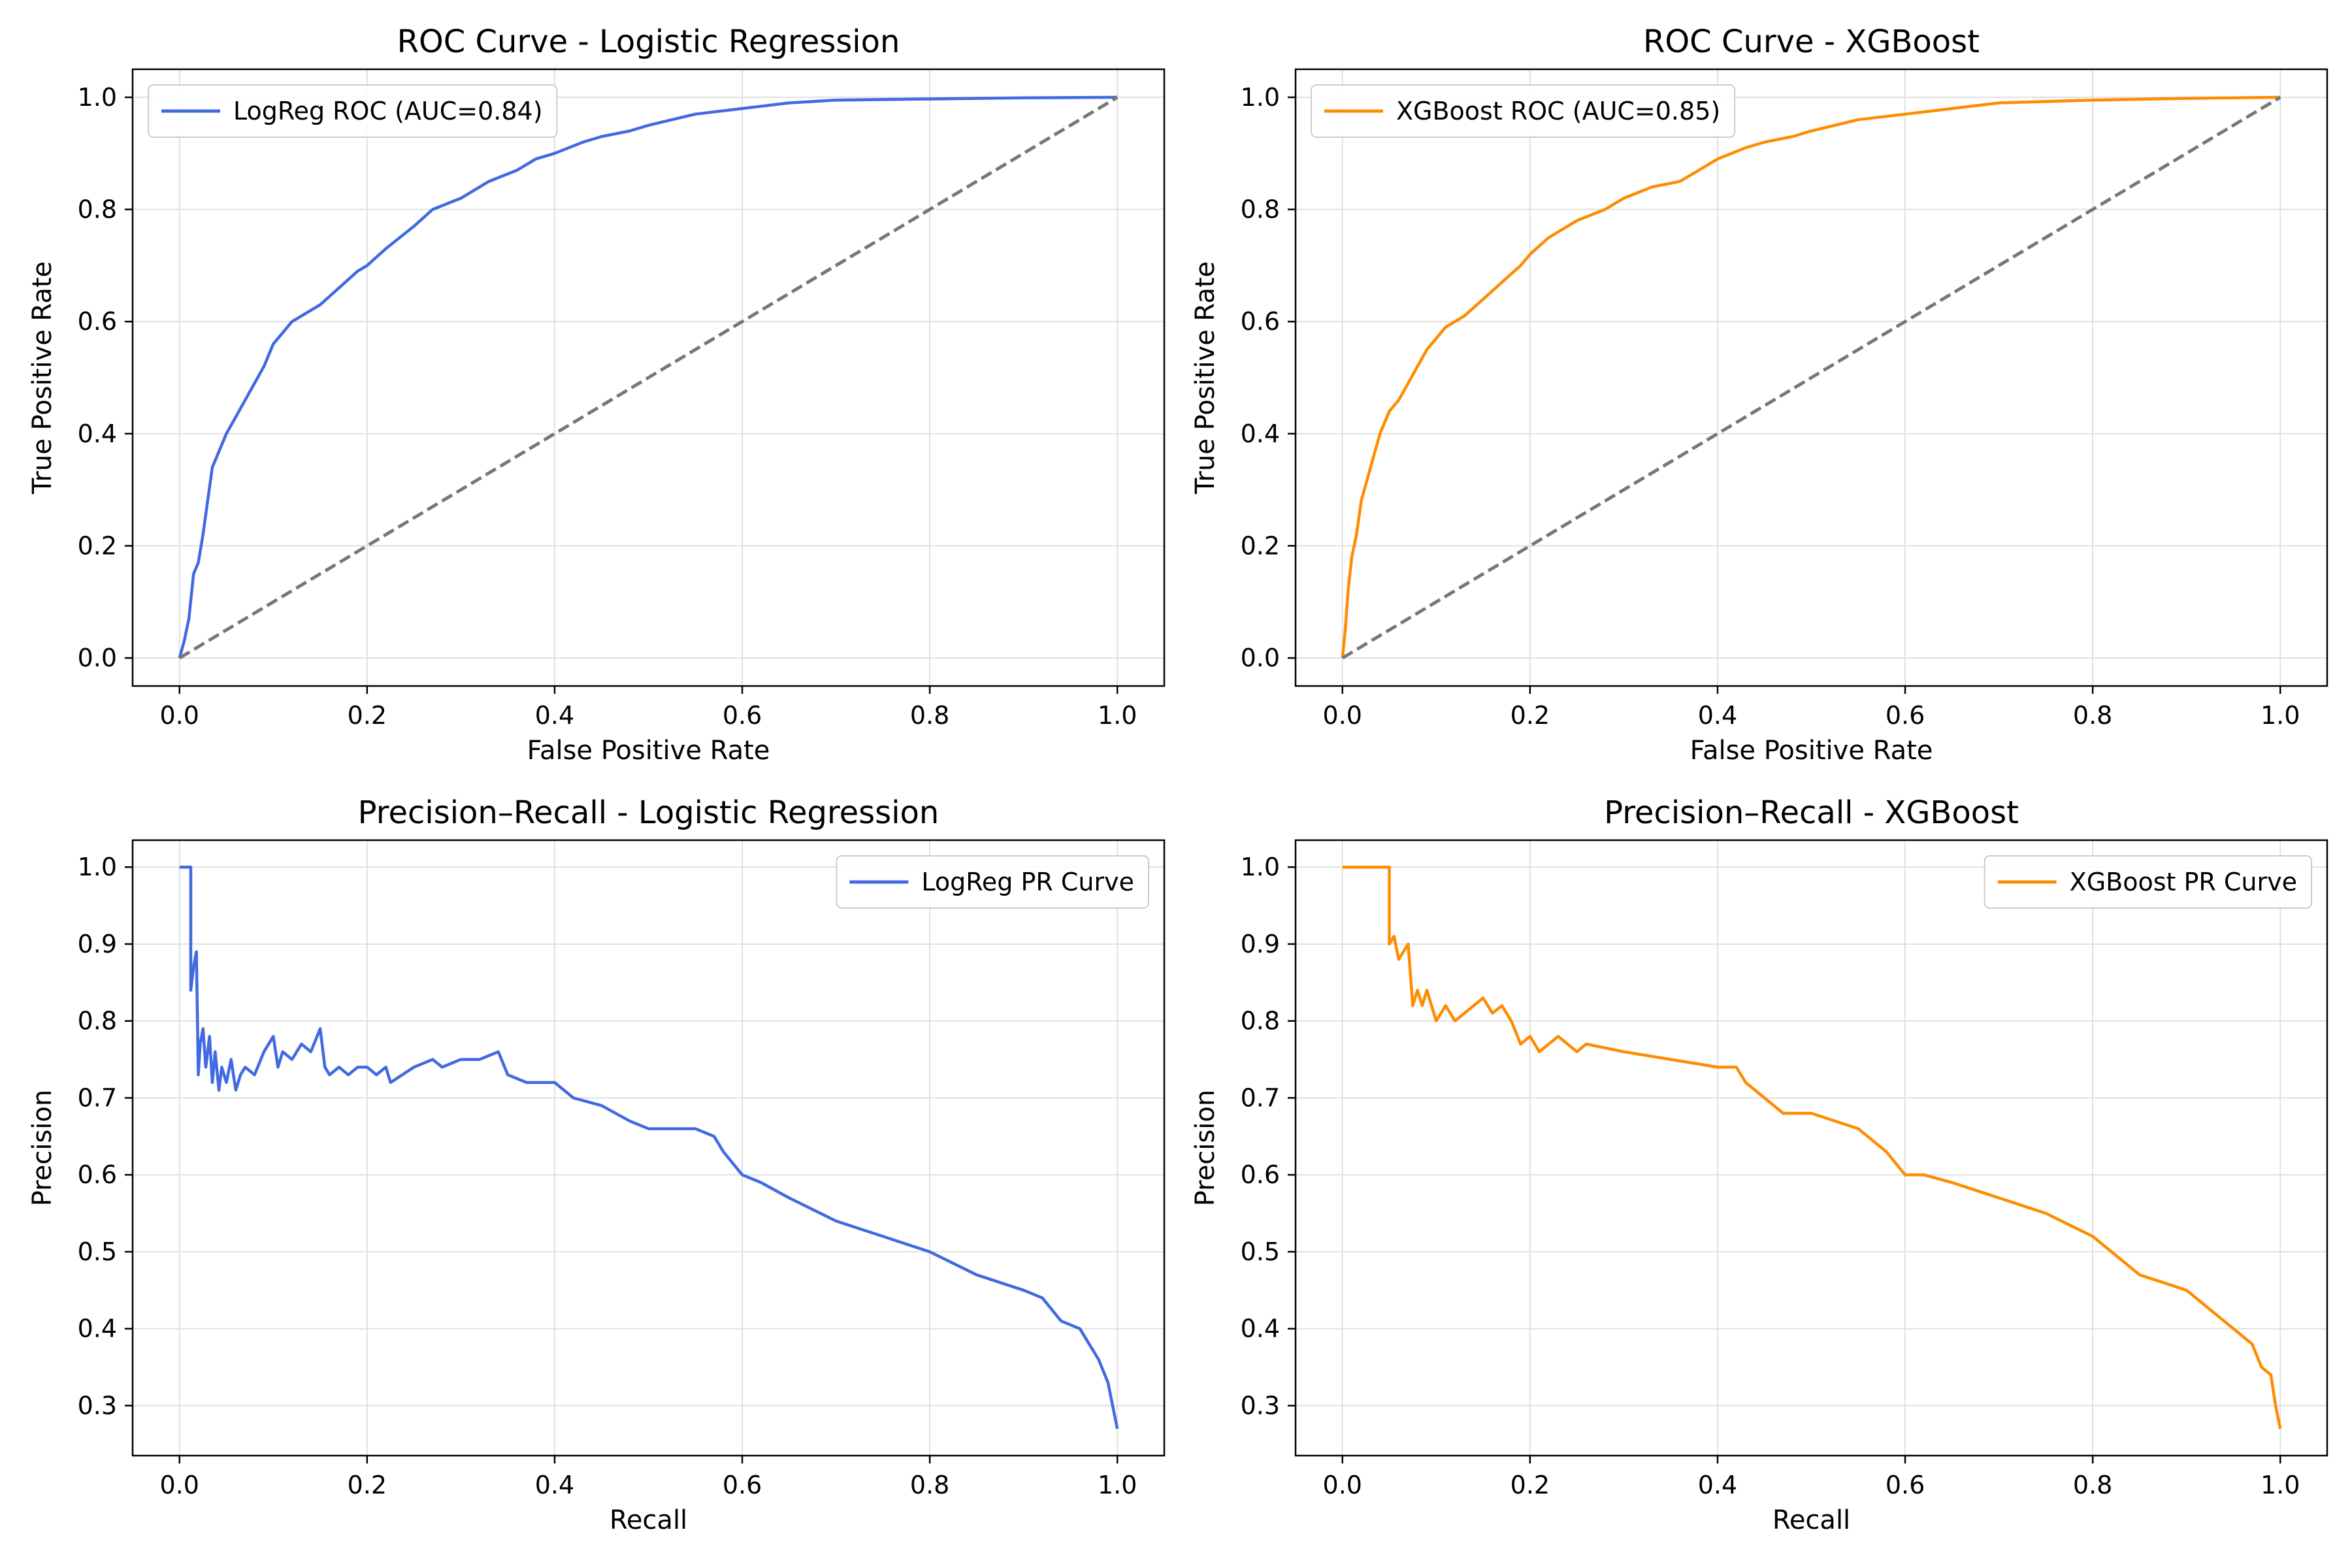 The height and width of the screenshot is (1568, 2352). I want to click on legend-label: XGBoost PR Curve, so click(2183, 882).